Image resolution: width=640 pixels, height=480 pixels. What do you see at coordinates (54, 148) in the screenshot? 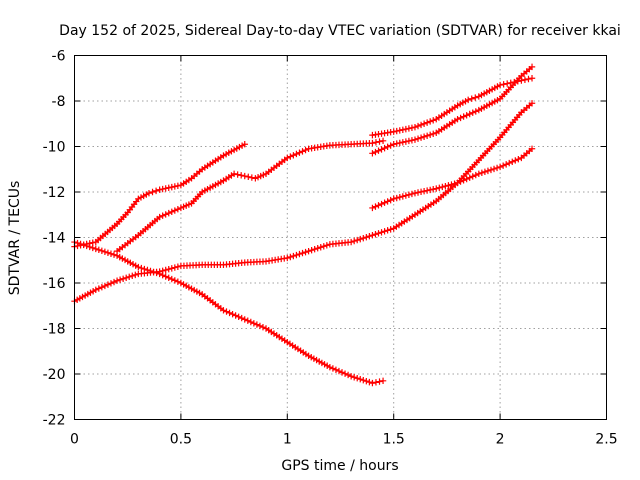
I see `y-tick-label: -10` at bounding box center [54, 148].